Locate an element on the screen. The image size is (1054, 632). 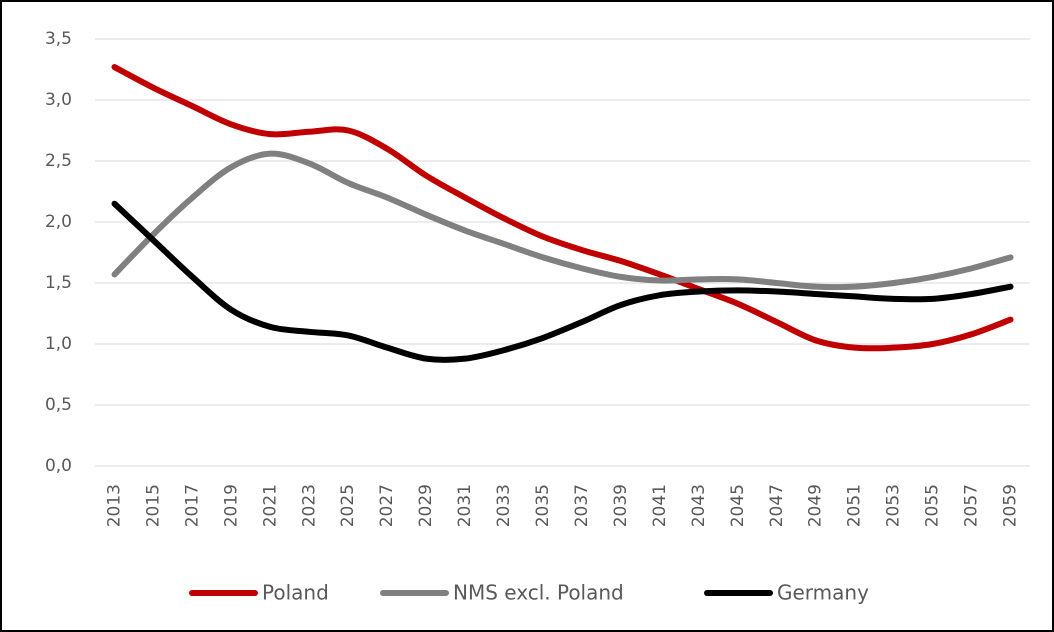
y-tick-label: 1,5 is located at coordinates (58, 283).